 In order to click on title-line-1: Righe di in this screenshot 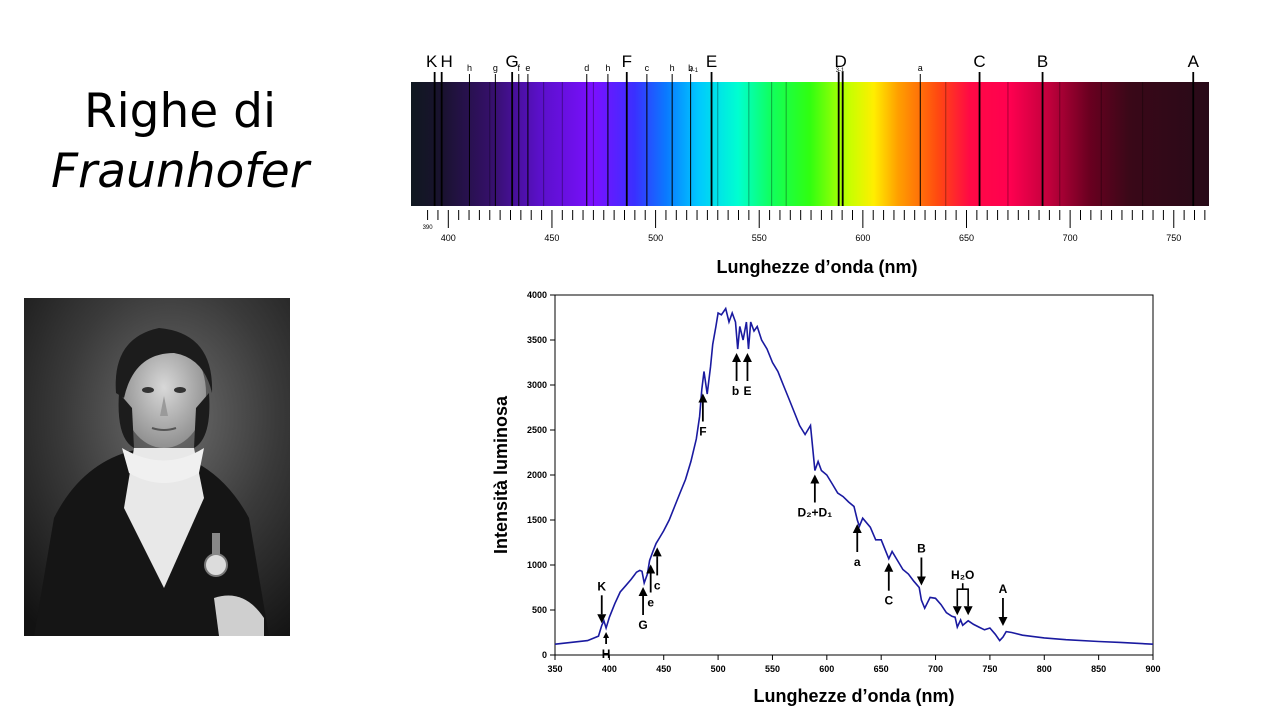, I will do `click(180, 111)`.